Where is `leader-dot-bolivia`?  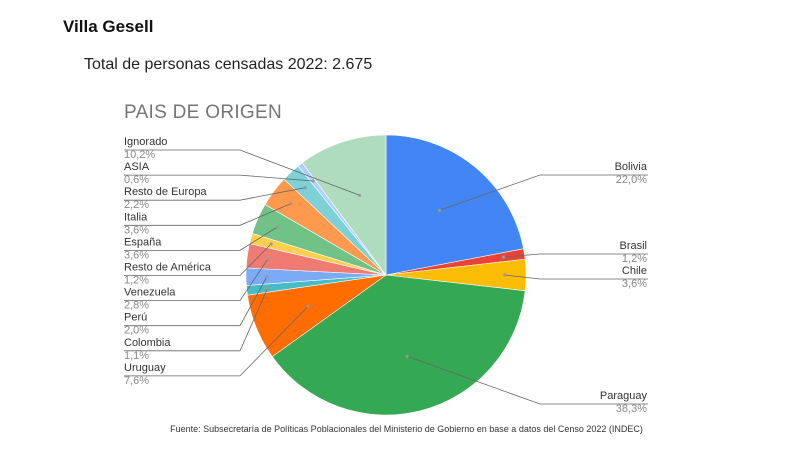 leader-dot-bolivia is located at coordinates (439, 210).